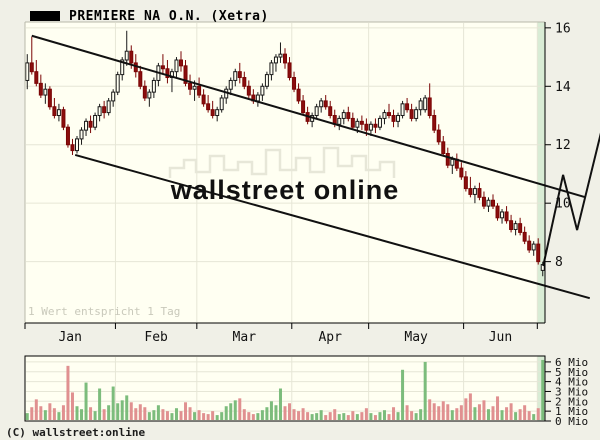 The width and height of the screenshot is (600, 440). What do you see at coordinates (571, 372) in the screenshot?
I see `svg-text: 5 Mio` at bounding box center [571, 372].